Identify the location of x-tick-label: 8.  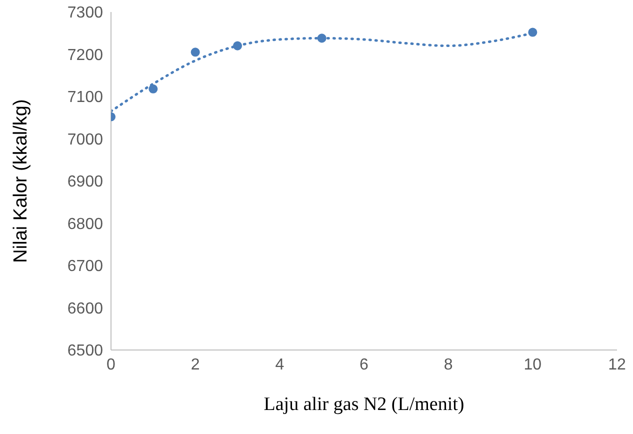
(448, 365).